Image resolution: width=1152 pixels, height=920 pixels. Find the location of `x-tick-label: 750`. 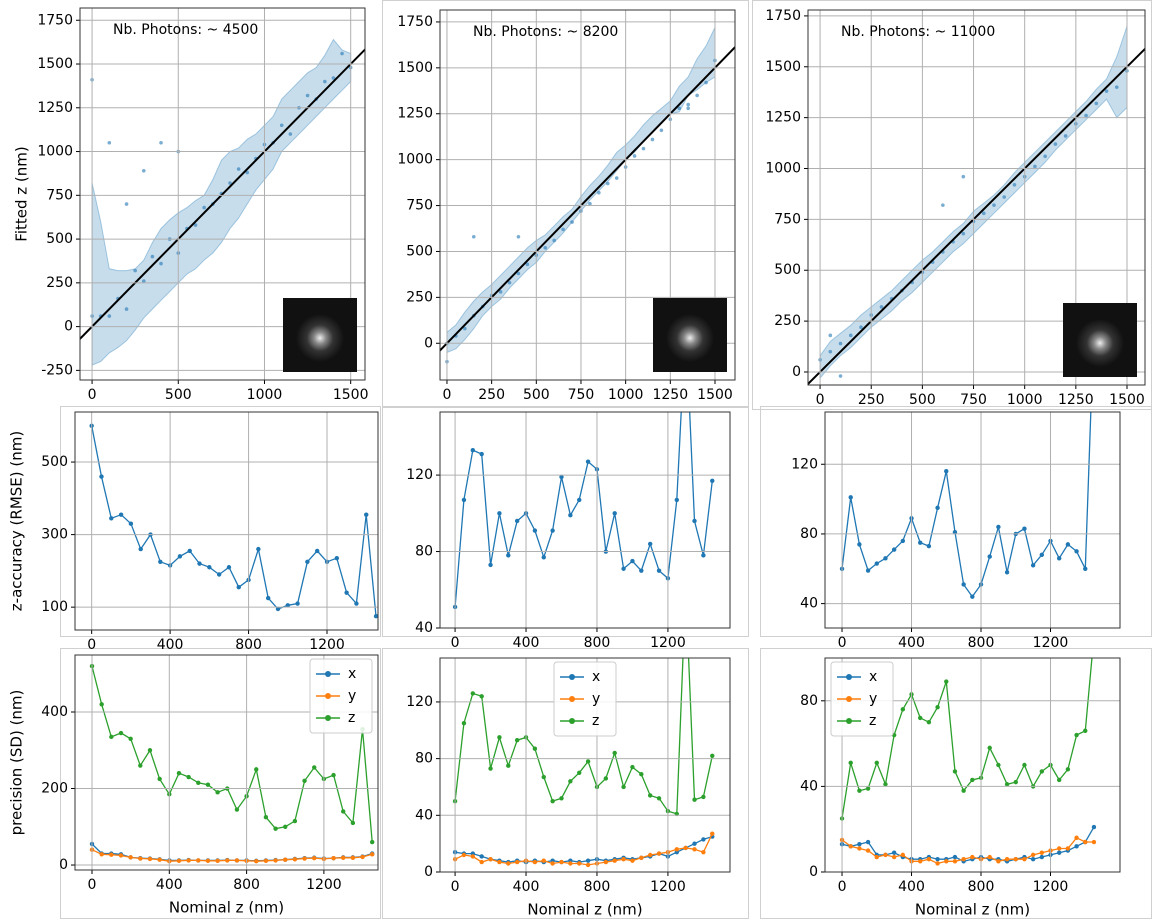

x-tick-label: 750 is located at coordinates (973, 400).